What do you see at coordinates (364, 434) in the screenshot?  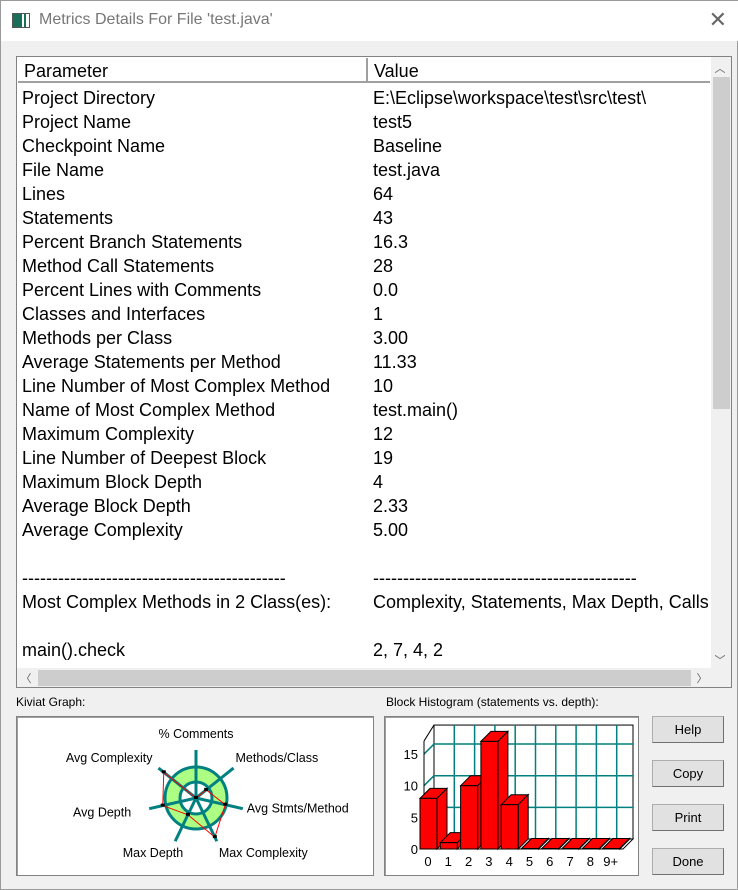 I see `table-row: Maximum Complexity 12` at bounding box center [364, 434].